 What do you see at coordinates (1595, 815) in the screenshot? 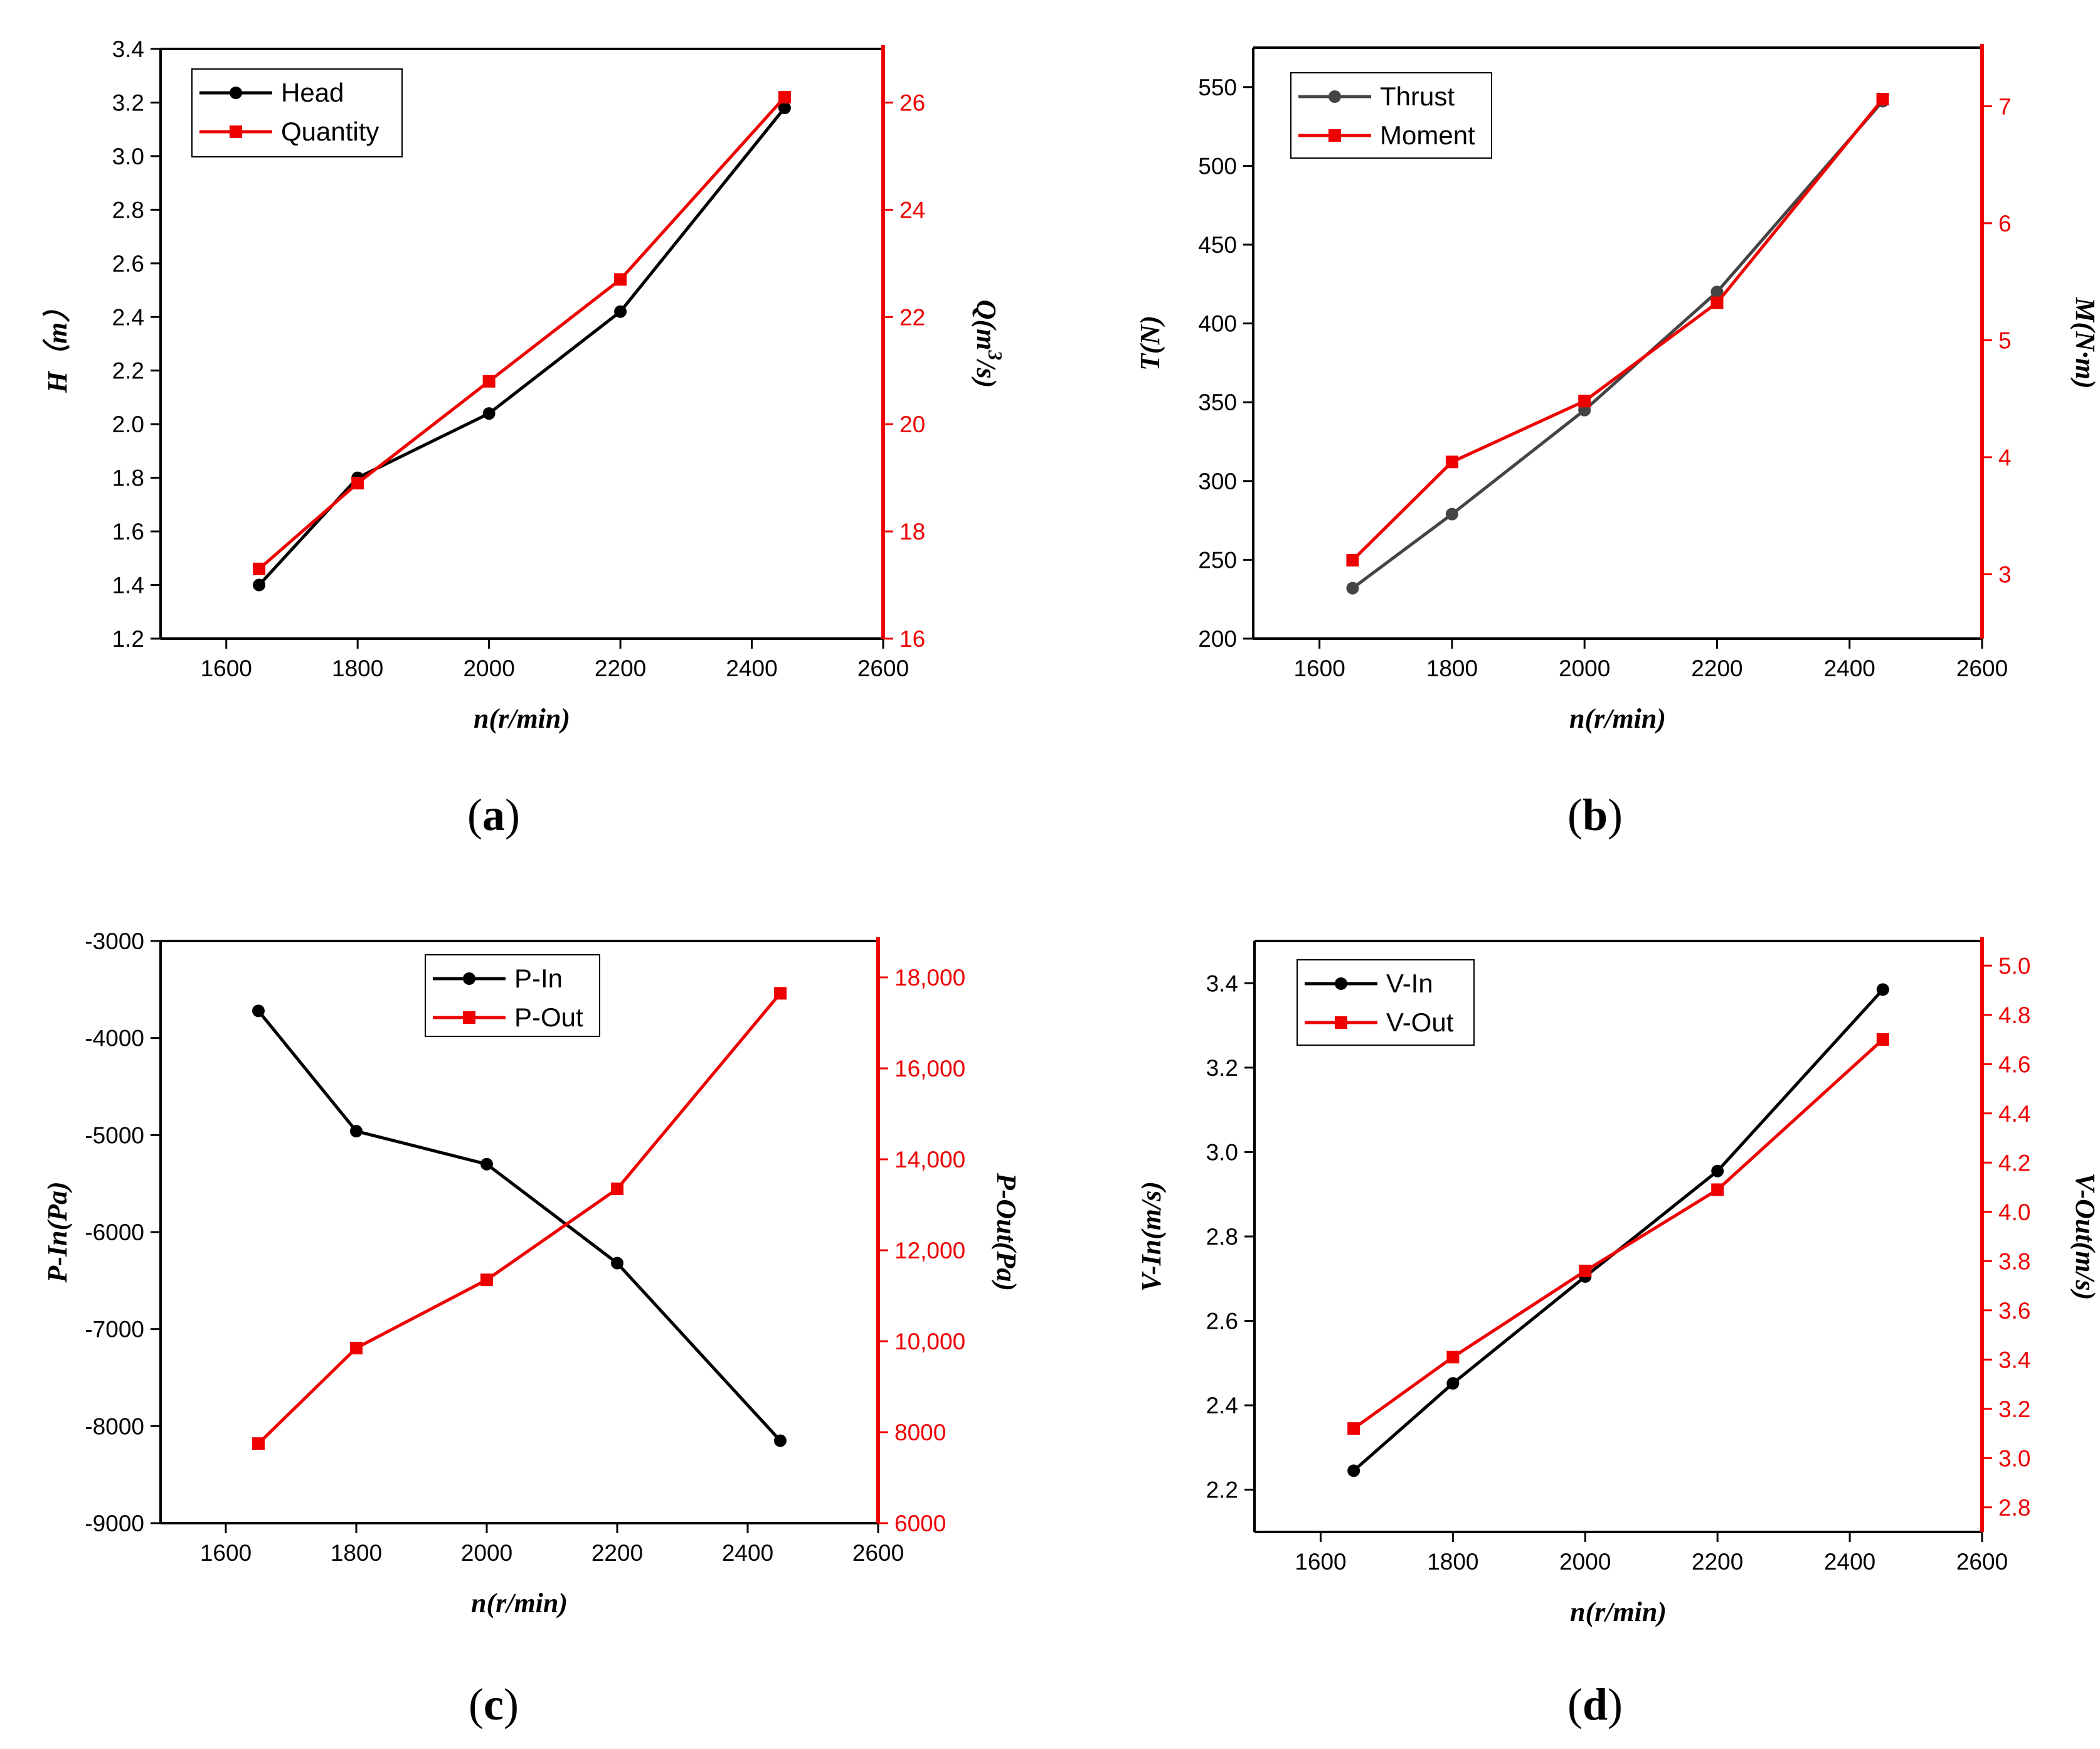
I see `caption-b: (b)` at bounding box center [1595, 815].